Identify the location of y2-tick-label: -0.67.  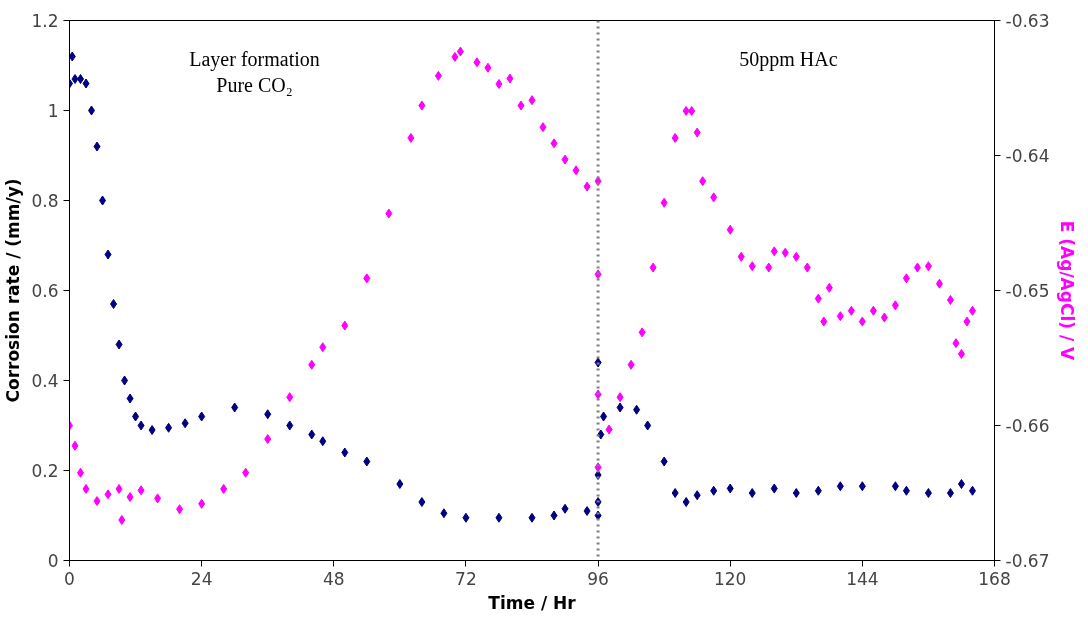
(1027, 561).